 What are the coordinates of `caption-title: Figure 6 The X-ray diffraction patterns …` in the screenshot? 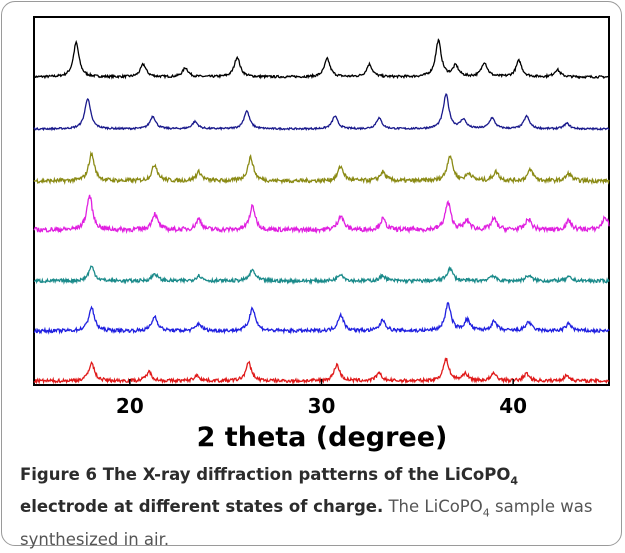 It's located at (269, 491).